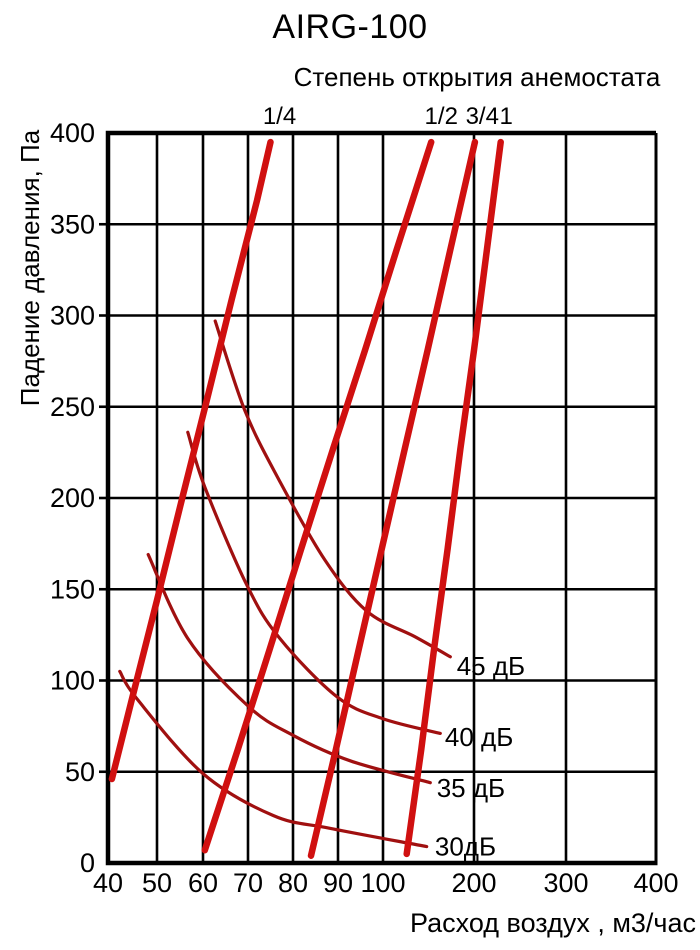 This screenshot has height=950, width=700. What do you see at coordinates (87, 863) in the screenshot?
I see `y-tick-label-0: 0` at bounding box center [87, 863].